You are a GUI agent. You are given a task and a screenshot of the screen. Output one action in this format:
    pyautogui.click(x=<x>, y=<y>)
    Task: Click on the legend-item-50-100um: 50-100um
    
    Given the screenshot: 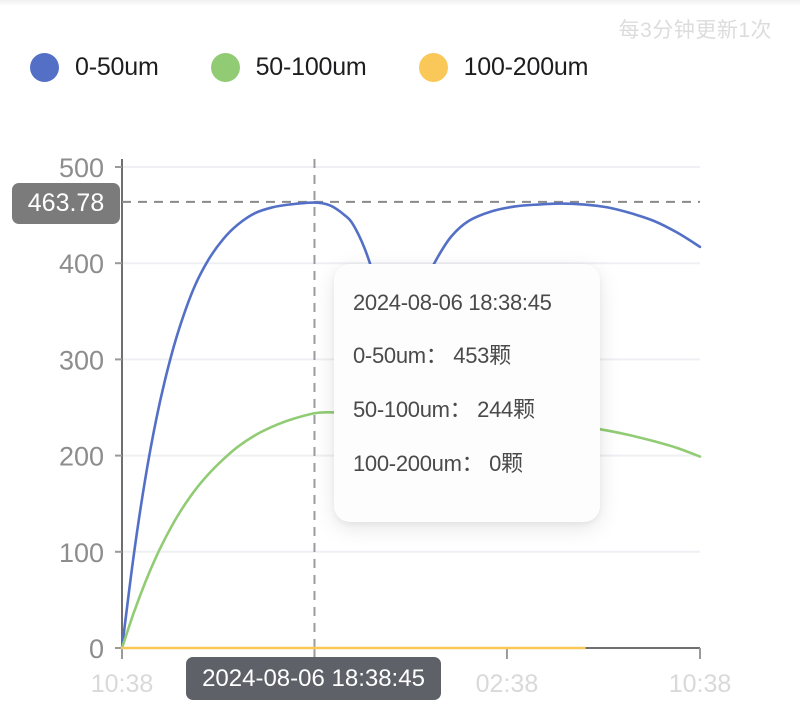 What is the action you would take?
    pyautogui.click(x=288, y=67)
    